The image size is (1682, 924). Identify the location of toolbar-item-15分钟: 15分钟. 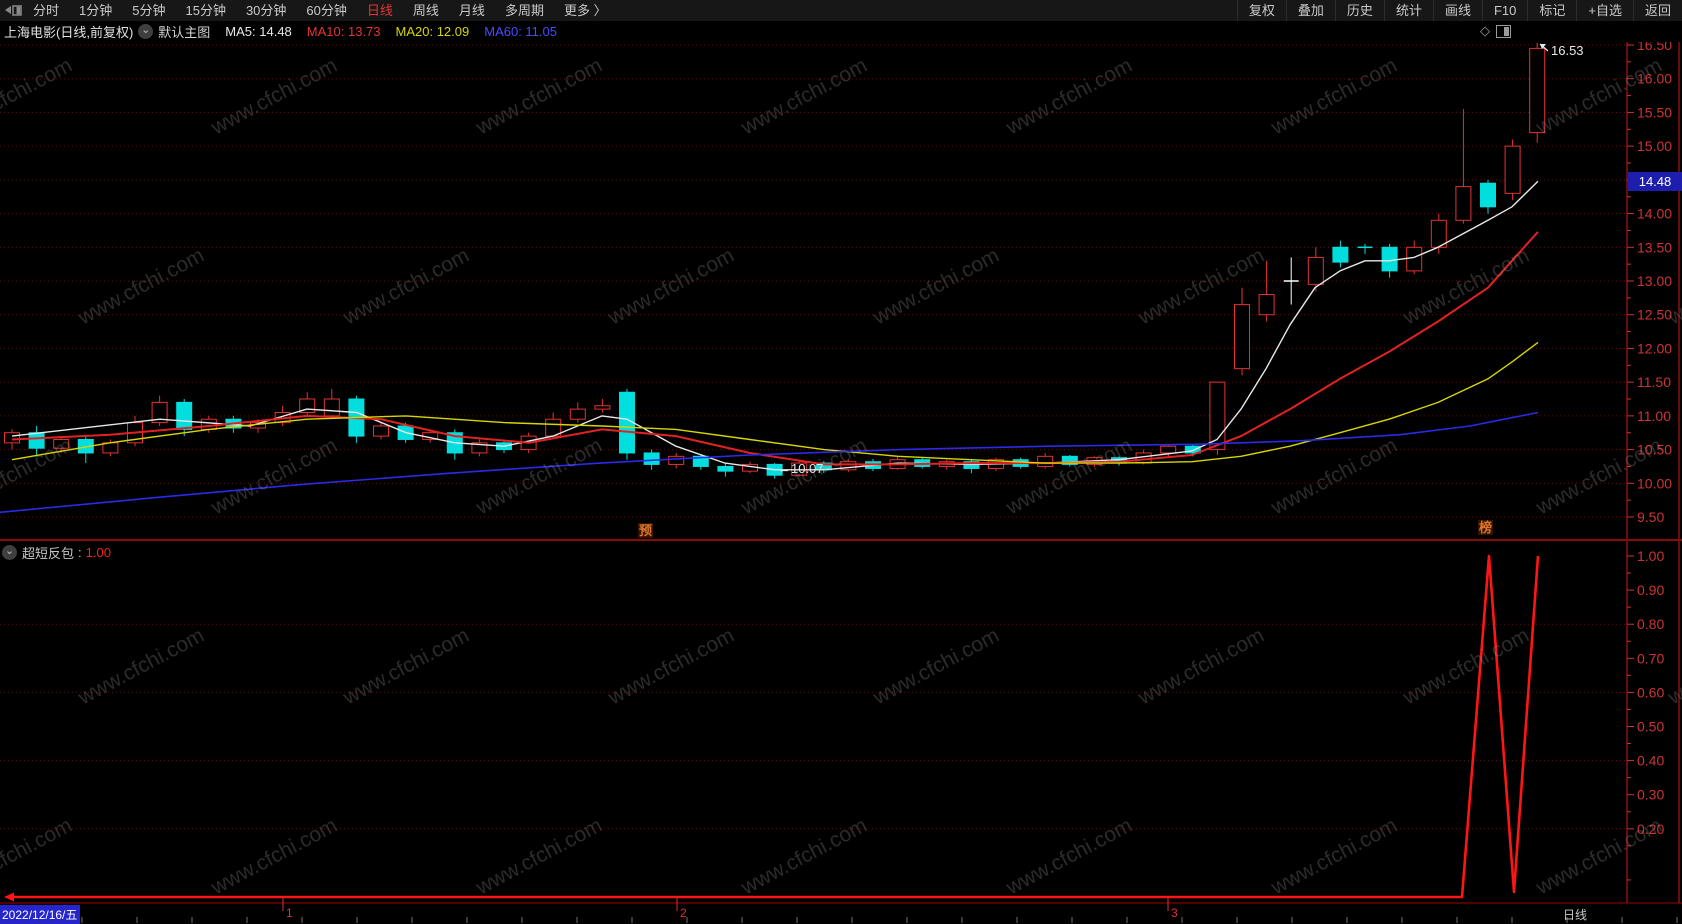
(205, 10).